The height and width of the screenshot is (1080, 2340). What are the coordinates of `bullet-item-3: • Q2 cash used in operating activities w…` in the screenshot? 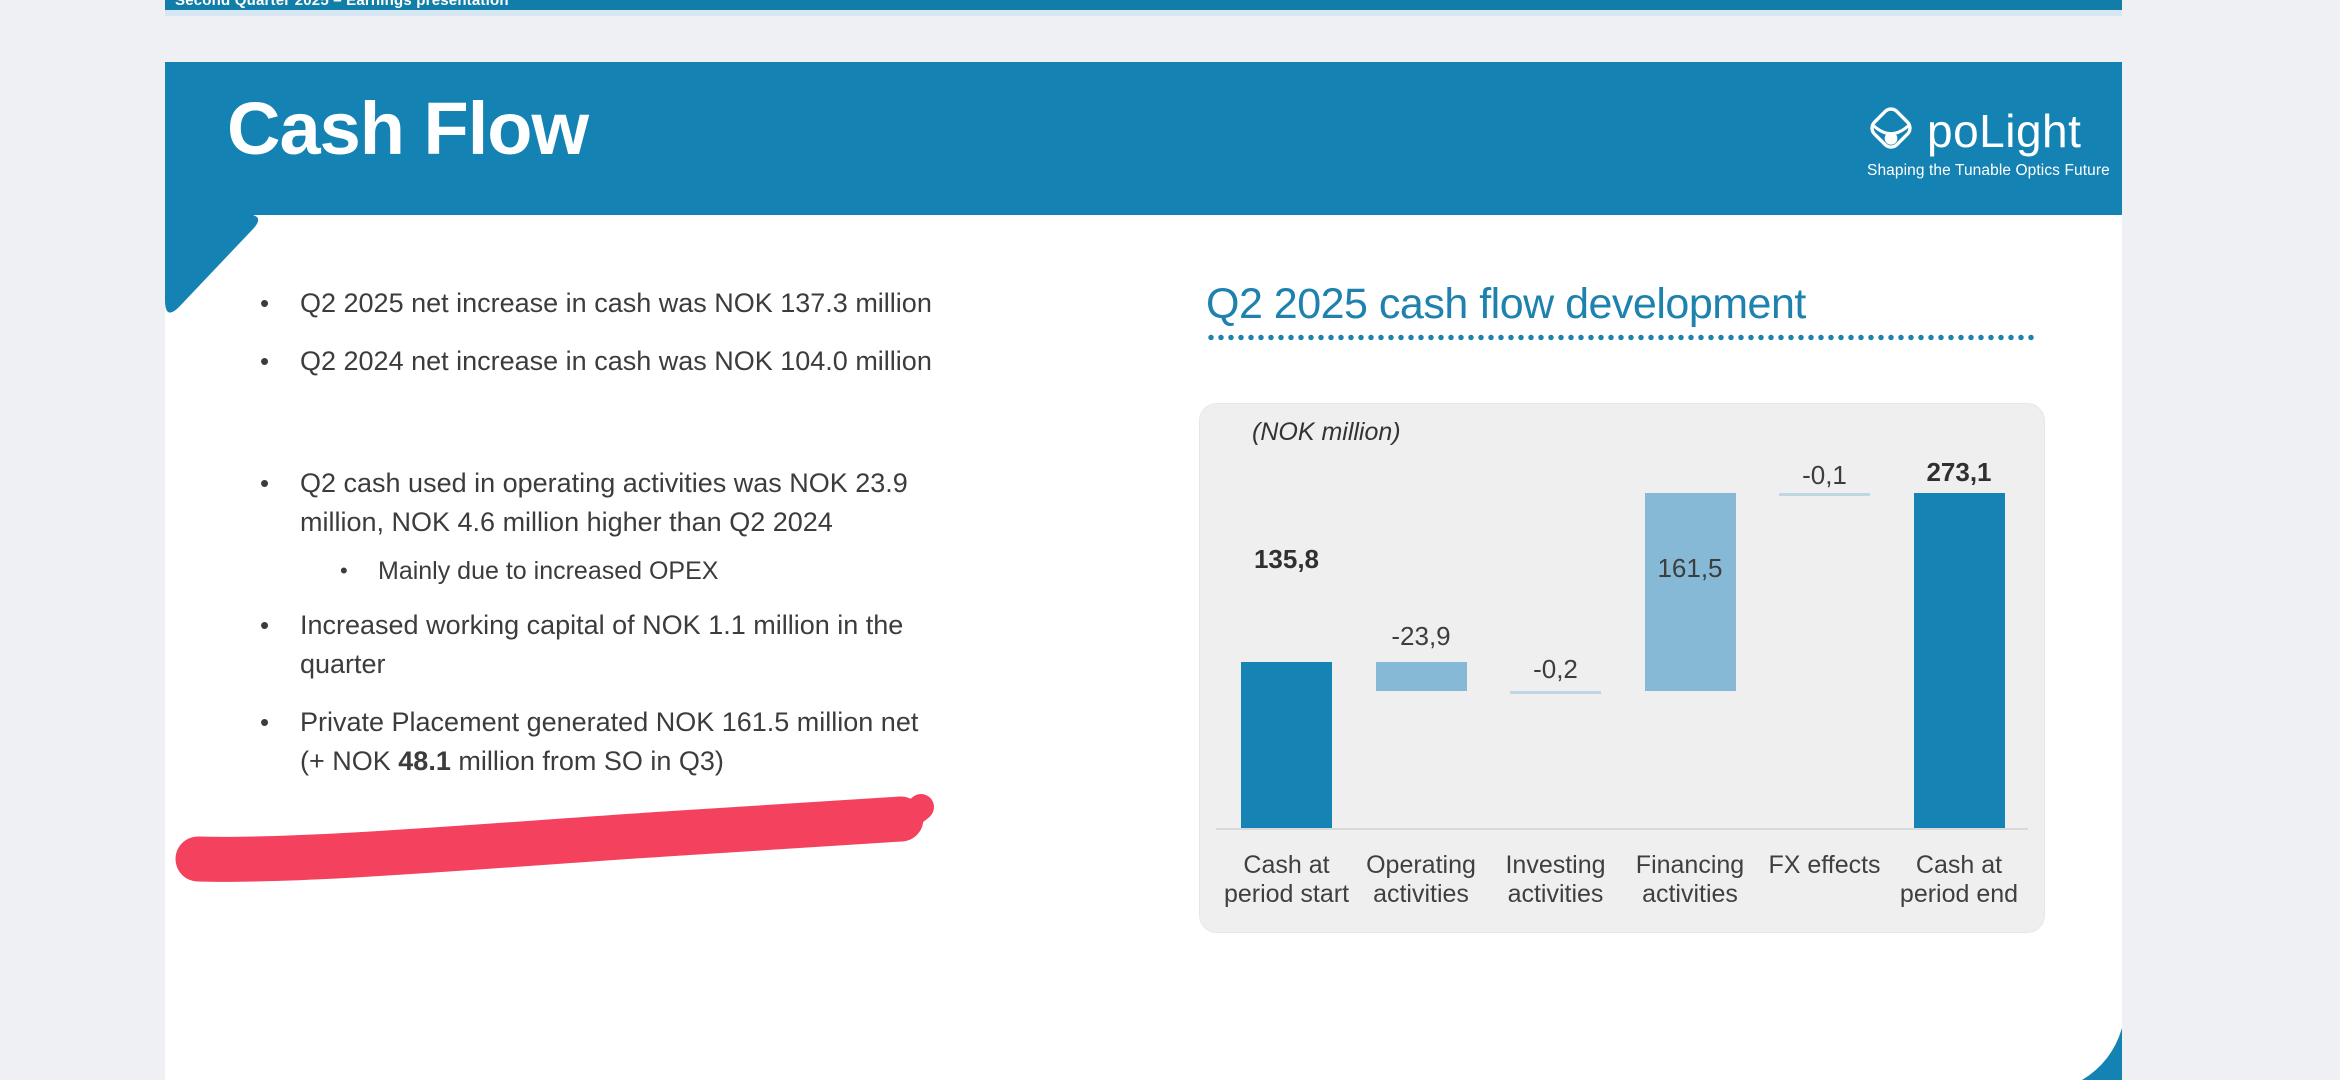 It's located at (600, 503).